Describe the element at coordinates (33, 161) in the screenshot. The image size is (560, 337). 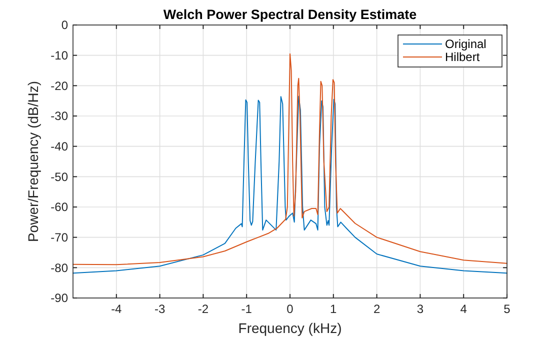
I see `y-axis-title: Power/Frequency (dB/Hz)` at that location.